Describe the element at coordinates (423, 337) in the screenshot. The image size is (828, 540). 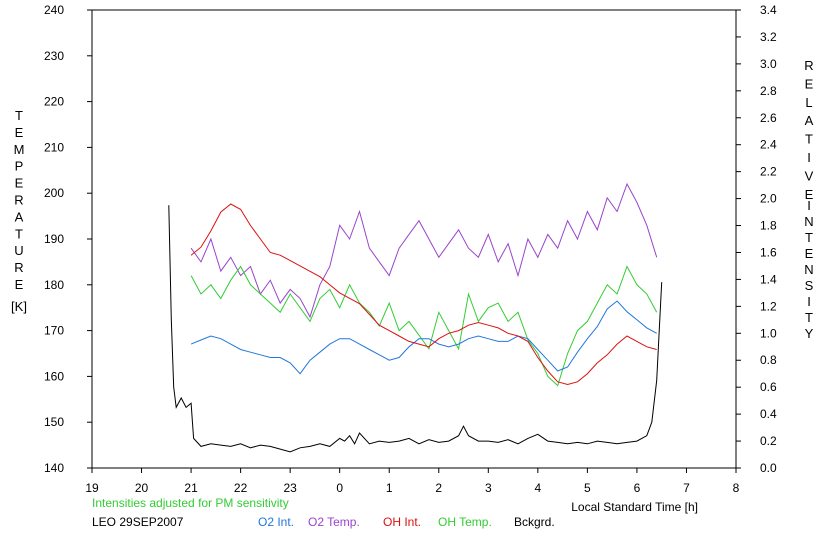
I see `series-line-o2-int` at that location.